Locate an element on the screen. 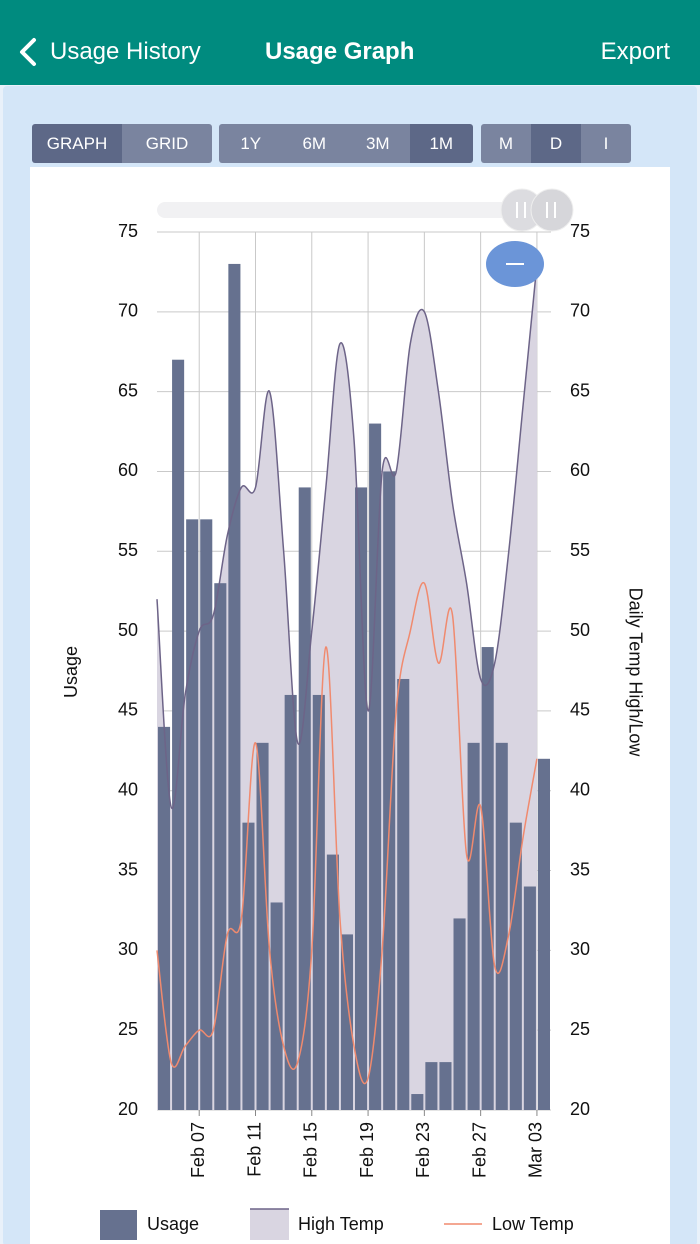 Image resolution: width=700 pixels, height=1244 pixels. y2-tick-label: 60 is located at coordinates (580, 470).